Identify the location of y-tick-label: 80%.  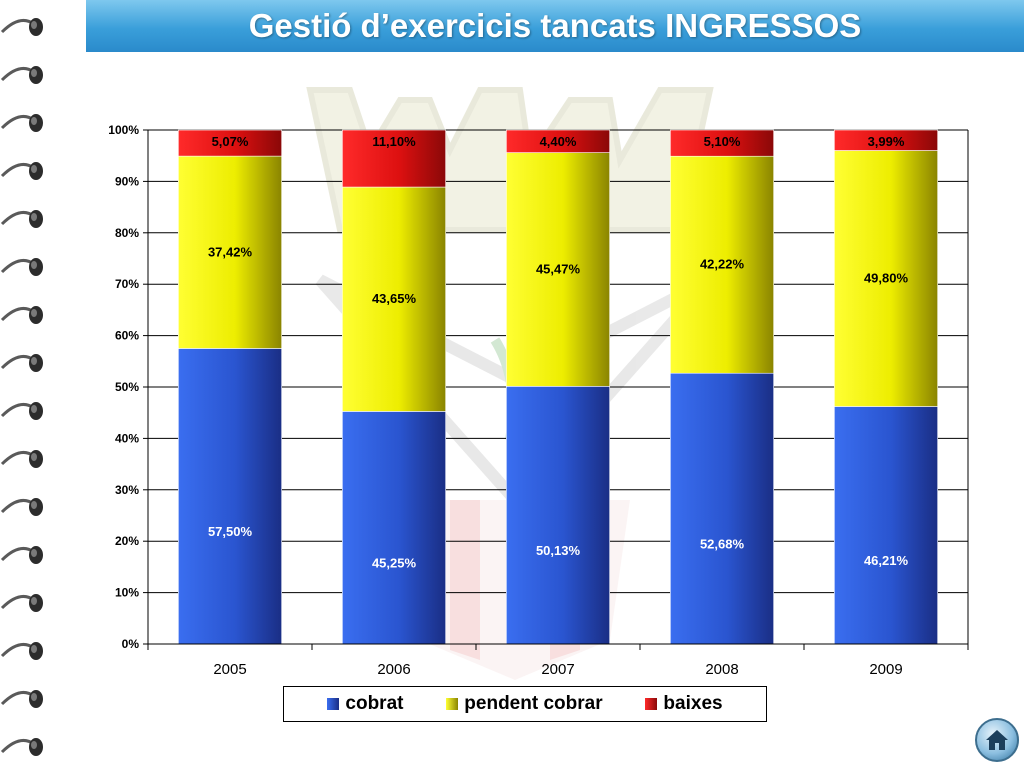
(127, 233).